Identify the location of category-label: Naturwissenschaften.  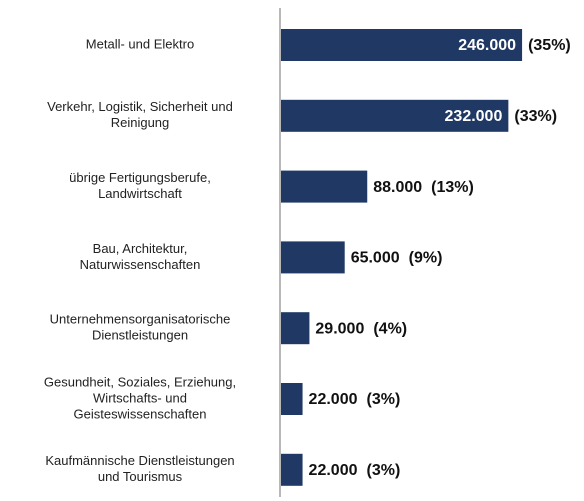
(140, 264).